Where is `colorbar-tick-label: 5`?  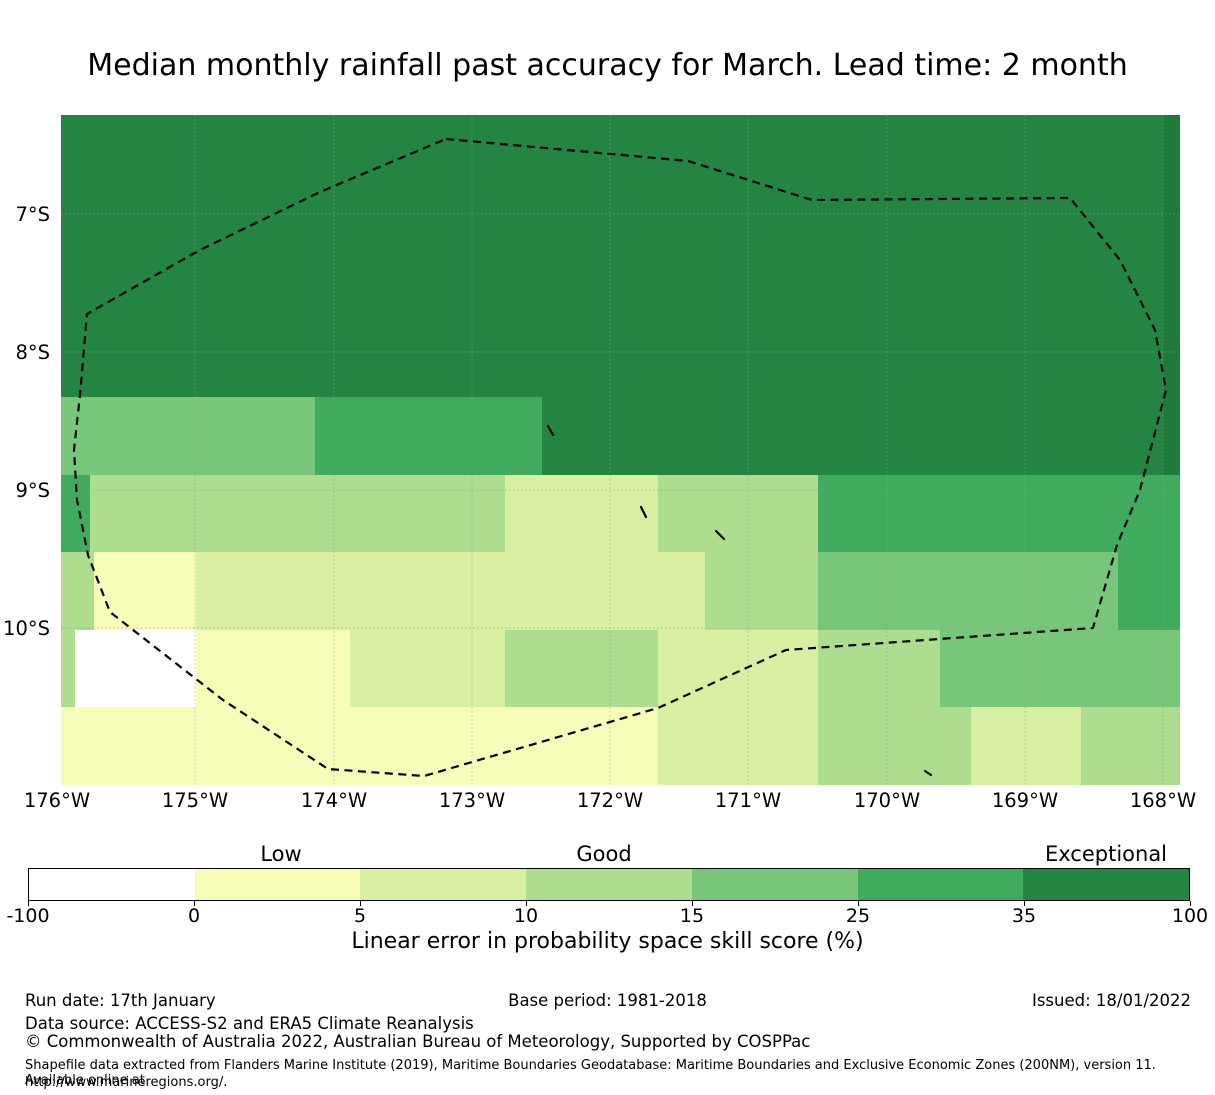 colorbar-tick-label: 5 is located at coordinates (360, 916).